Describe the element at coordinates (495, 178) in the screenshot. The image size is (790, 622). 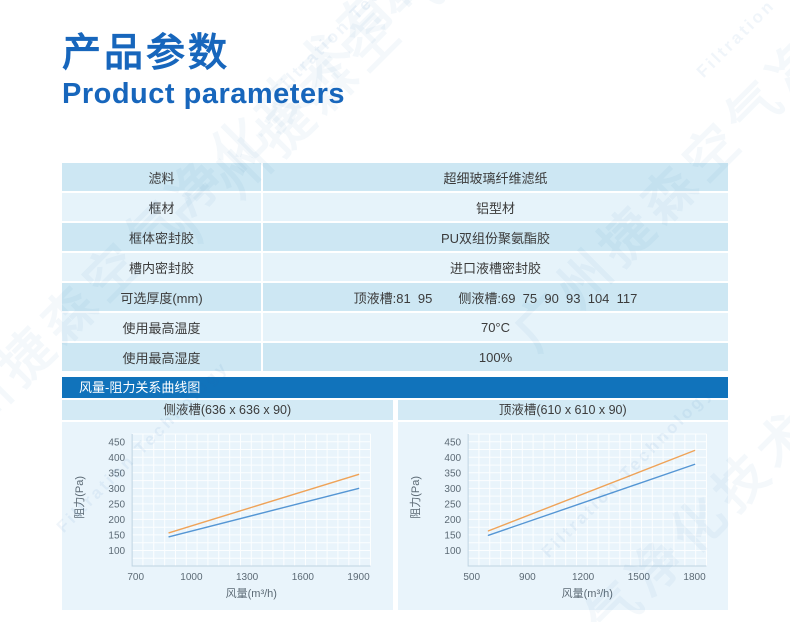
I see `spec-value: 超细玻璃纤维滤纸` at that location.